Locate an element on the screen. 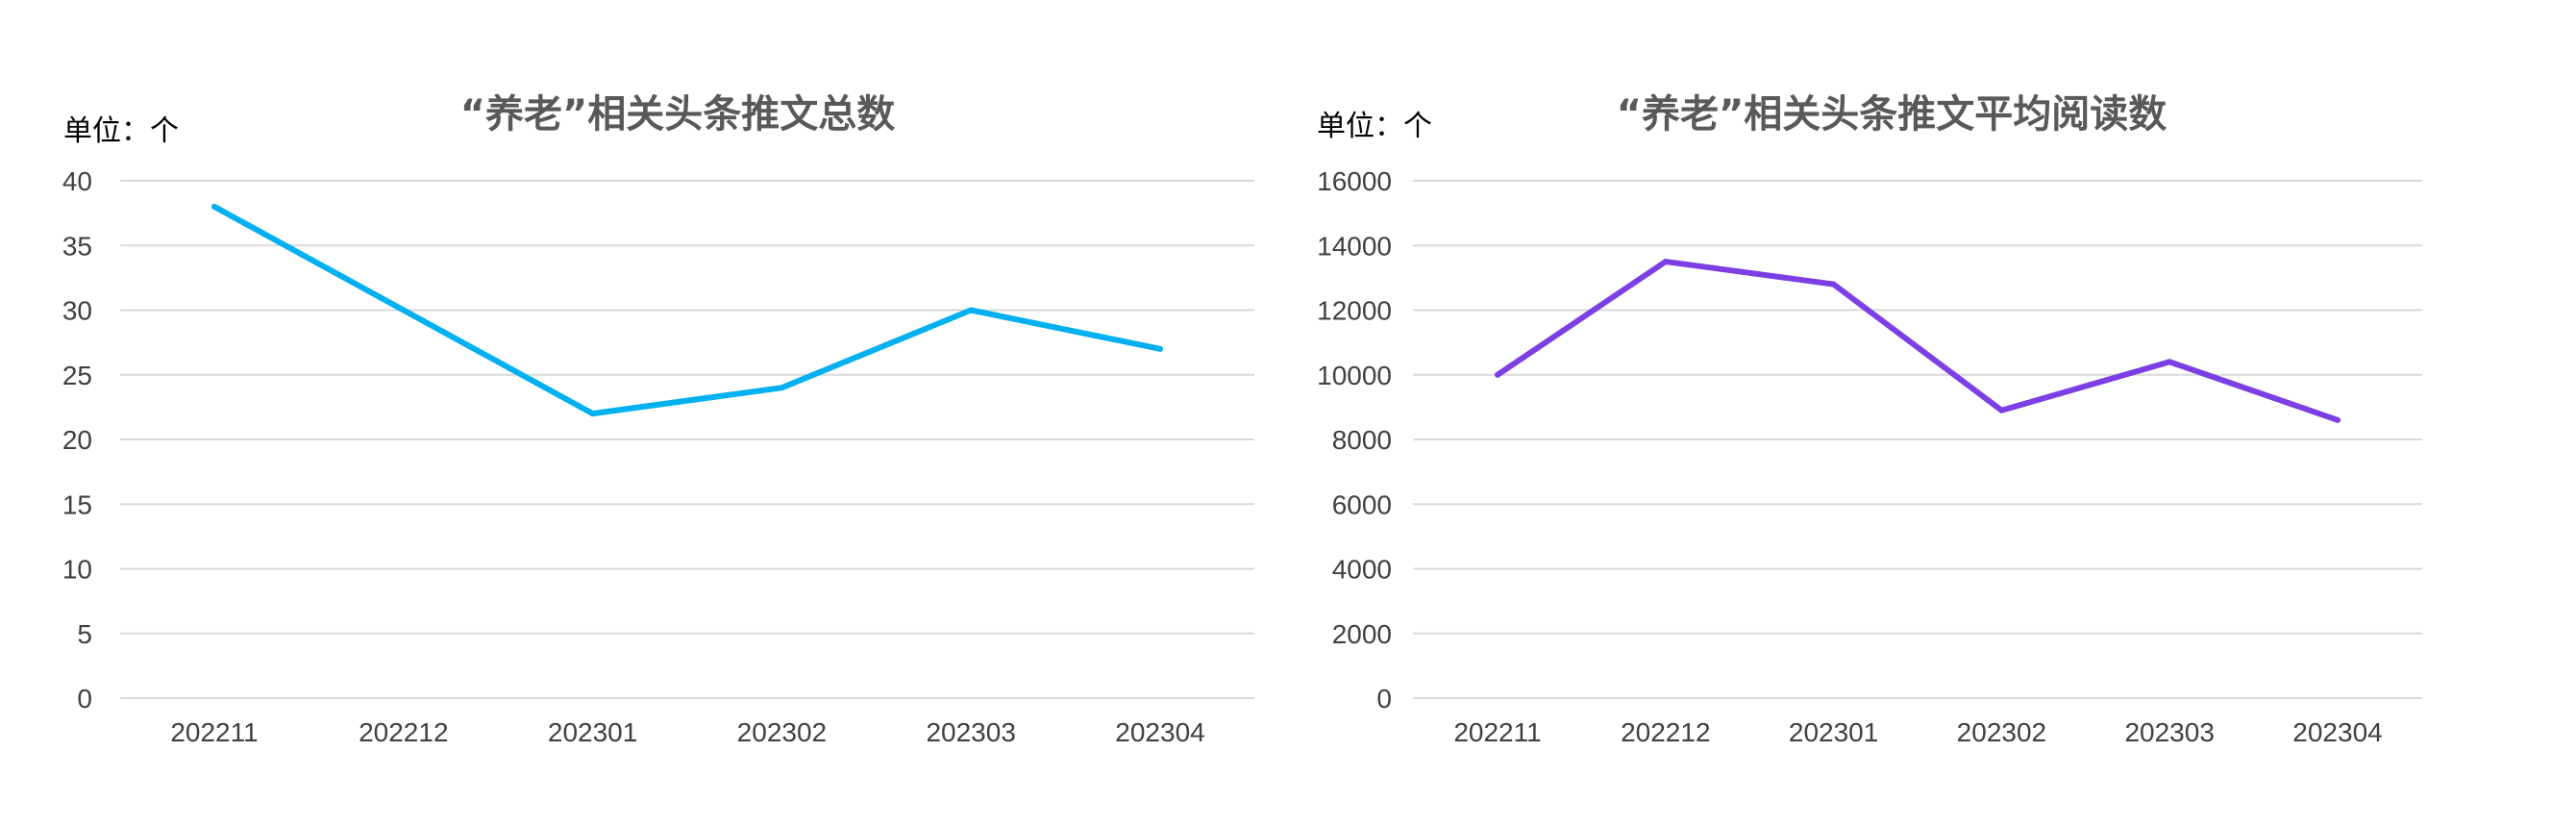 This screenshot has width=2576, height=827. y-axis-ticks: 0 2000 4000 6000 8000 10000 12000 14000 16000 is located at coordinates (1355, 440).